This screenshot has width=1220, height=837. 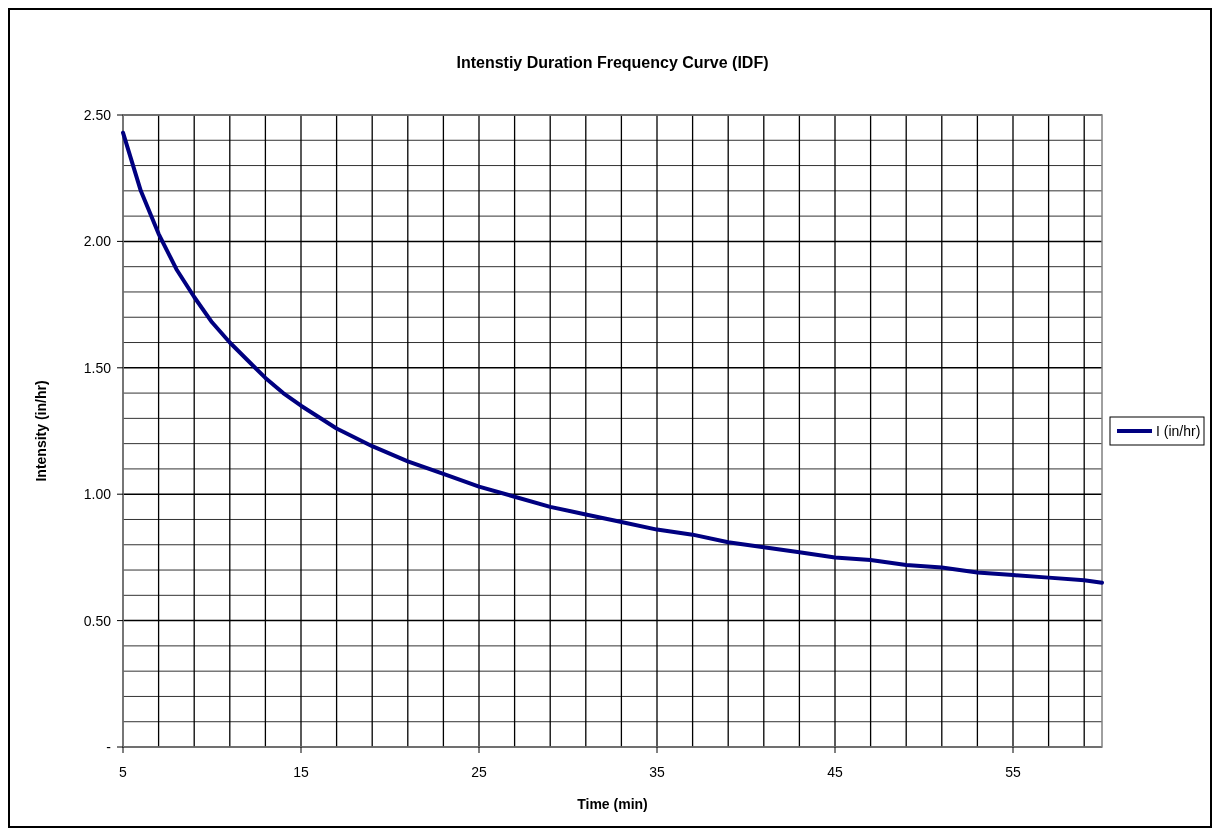 I want to click on chart-title: Intenstiy Duration Frequency Curve (IDF), so click(x=612, y=62).